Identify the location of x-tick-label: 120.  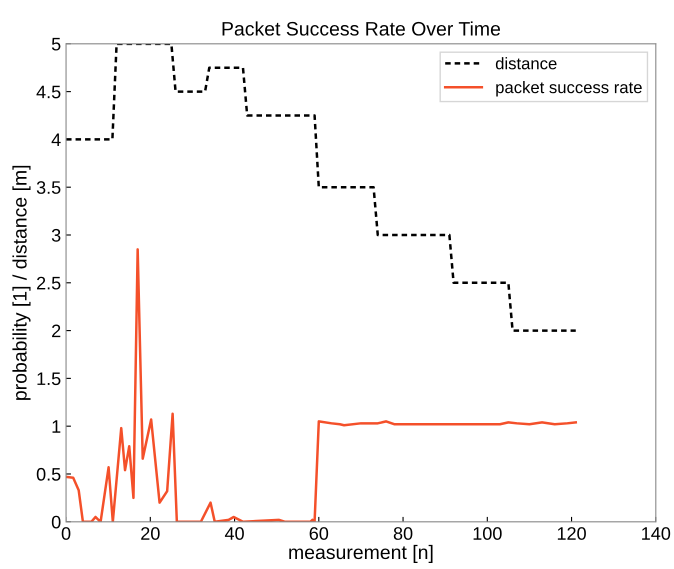
(572, 533).